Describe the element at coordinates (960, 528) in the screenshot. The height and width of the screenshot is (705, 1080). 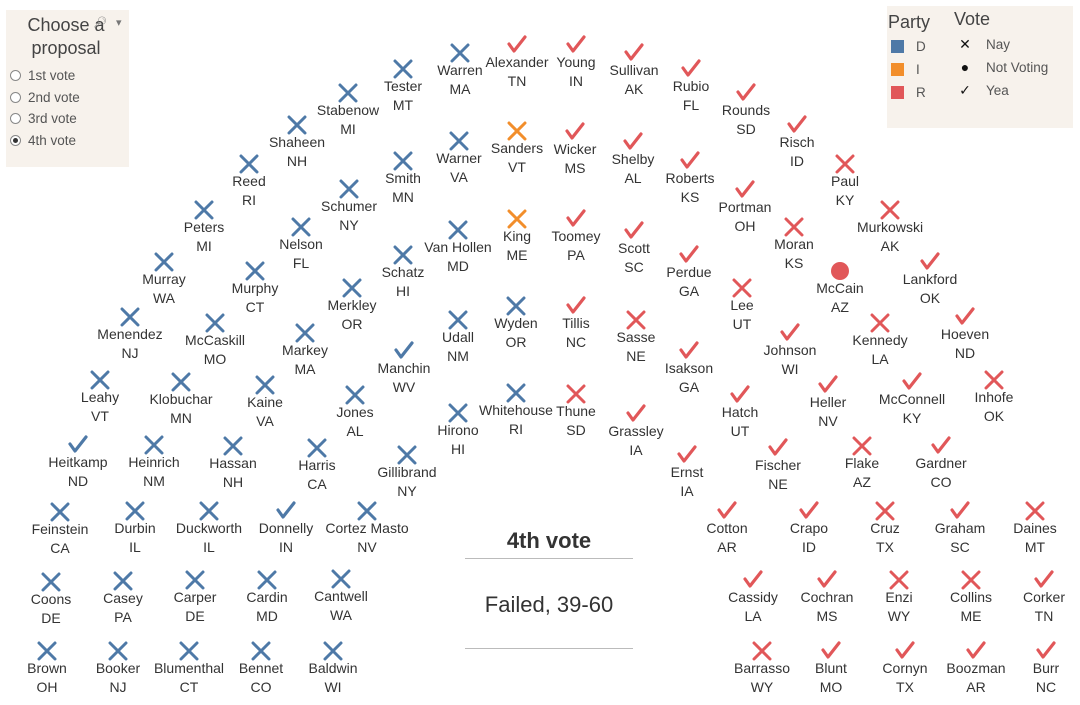
I see `seat-graham: Graham SC` at that location.